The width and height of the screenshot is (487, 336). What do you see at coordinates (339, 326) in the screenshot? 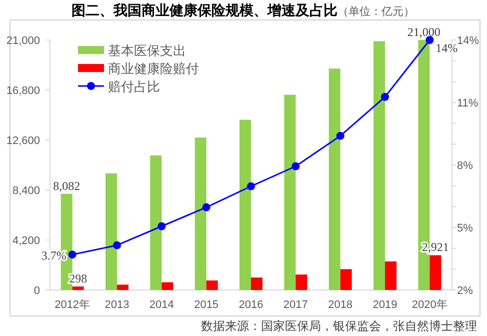
I see `source-note: 数据来源：国家医保局，银保监会，张自然博士整理` at bounding box center [339, 326].